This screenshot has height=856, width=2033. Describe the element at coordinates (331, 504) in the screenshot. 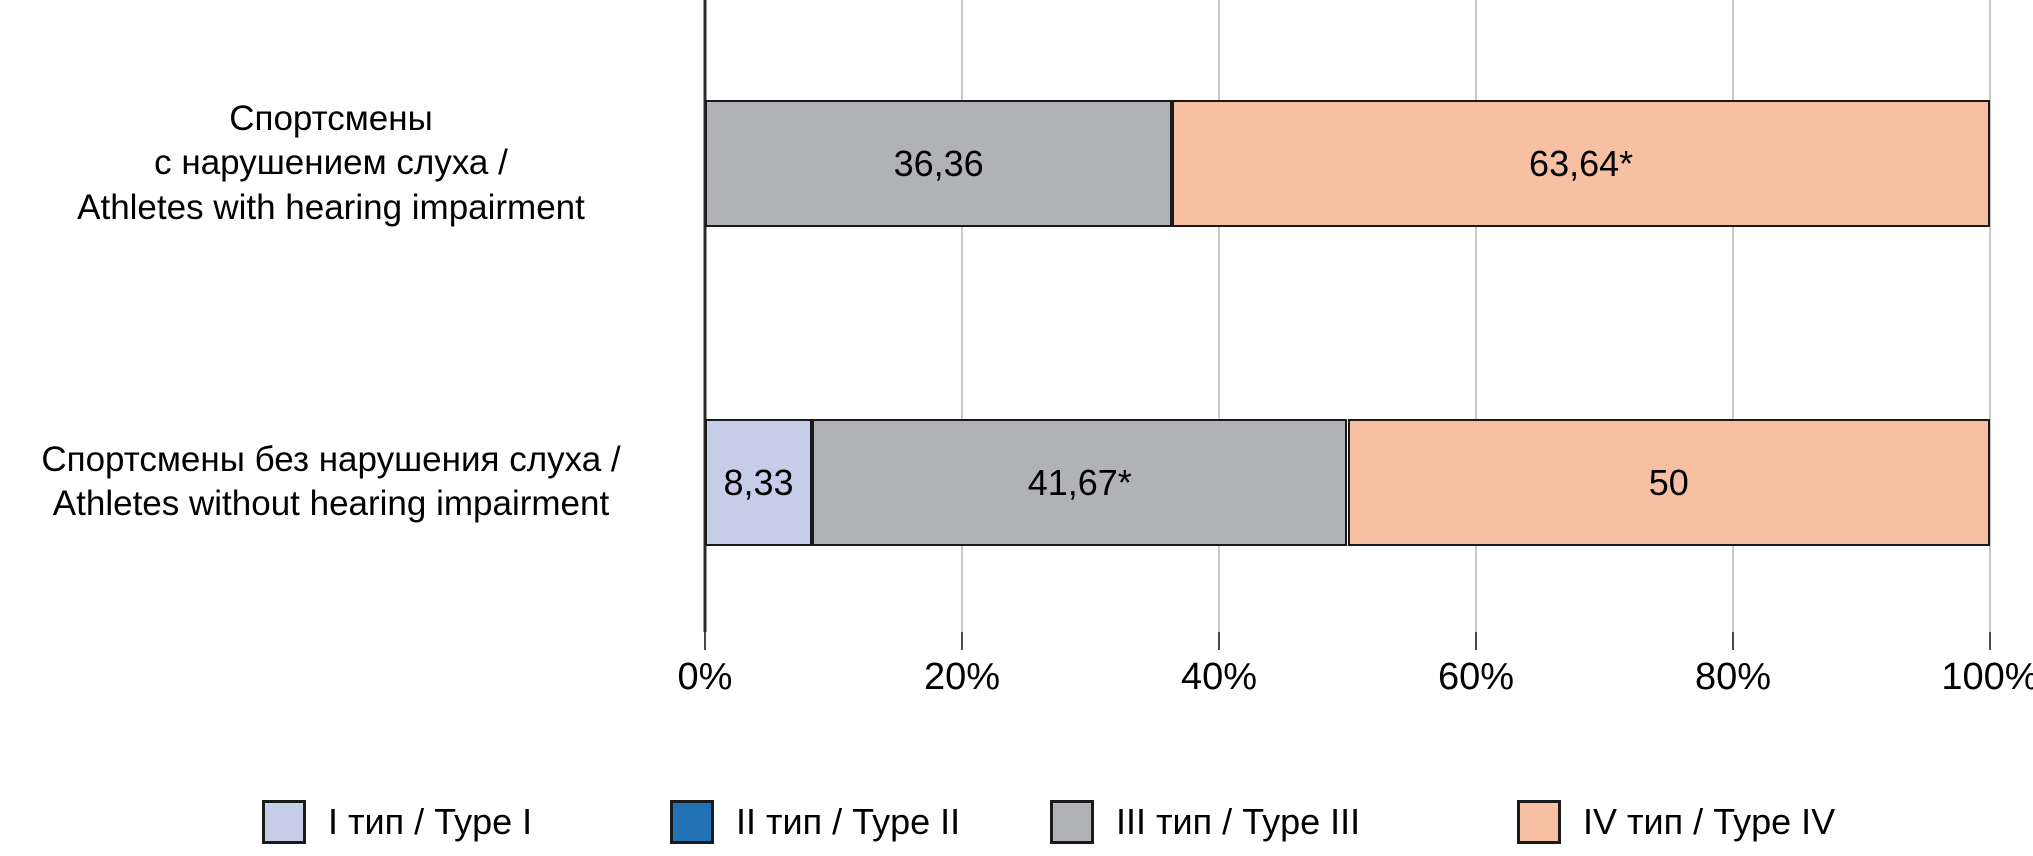

I see `category-label-line: Athletes without hearing impairment` at that location.